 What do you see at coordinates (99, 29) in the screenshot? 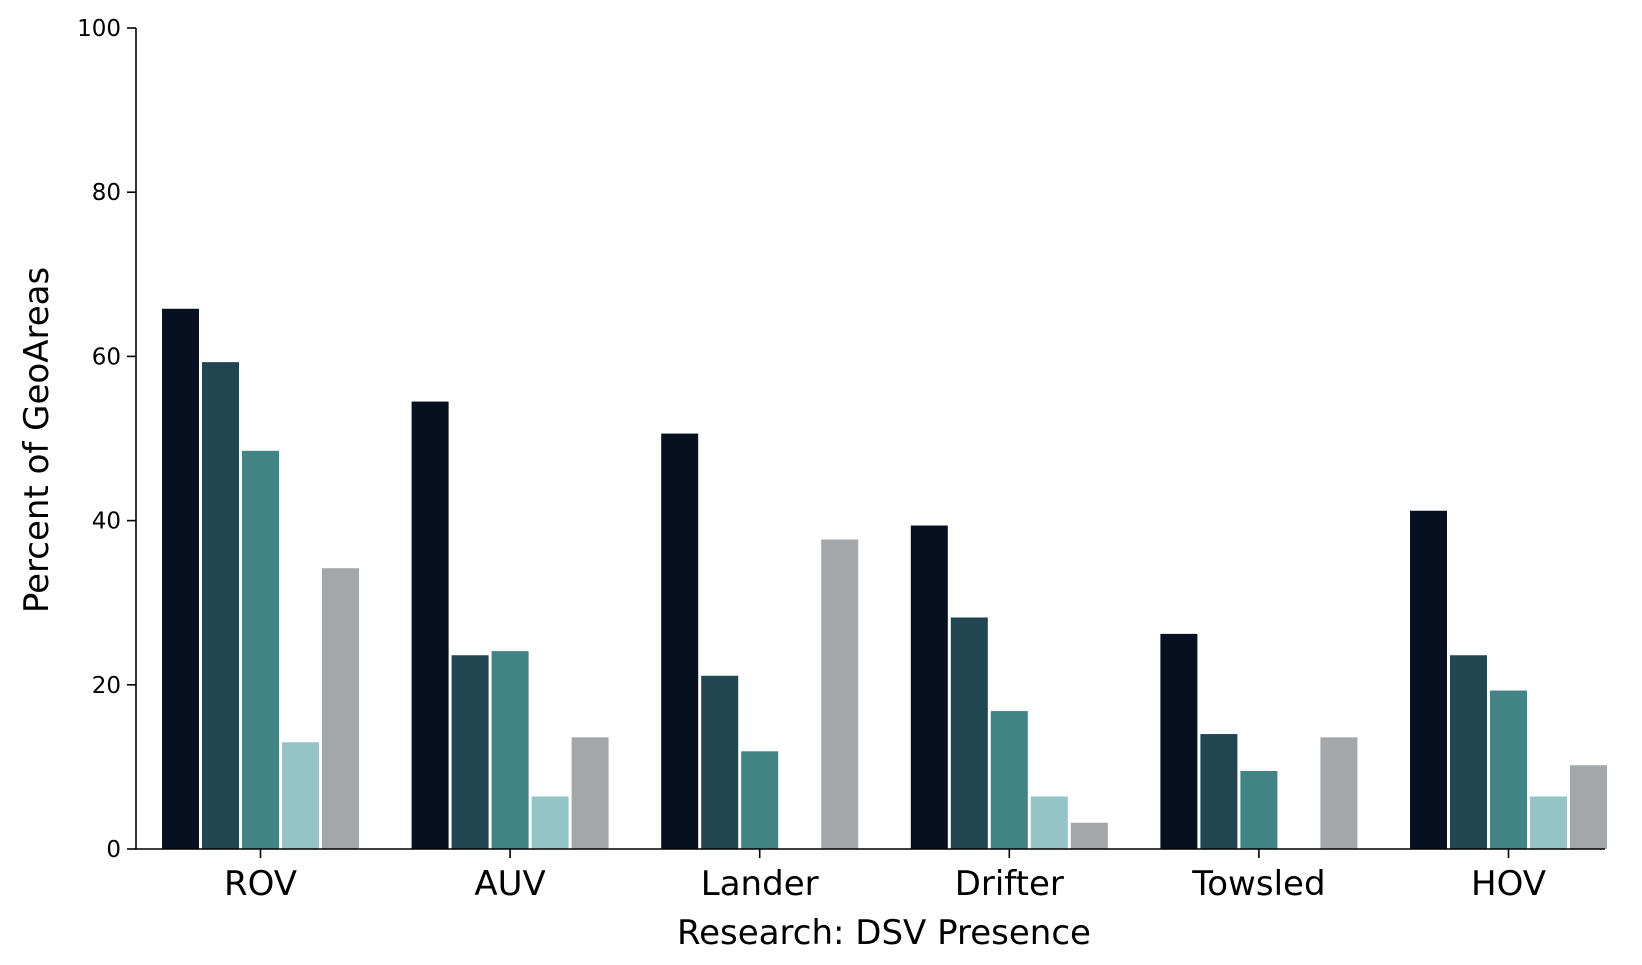
I see `y-tick-label: 100` at bounding box center [99, 29].